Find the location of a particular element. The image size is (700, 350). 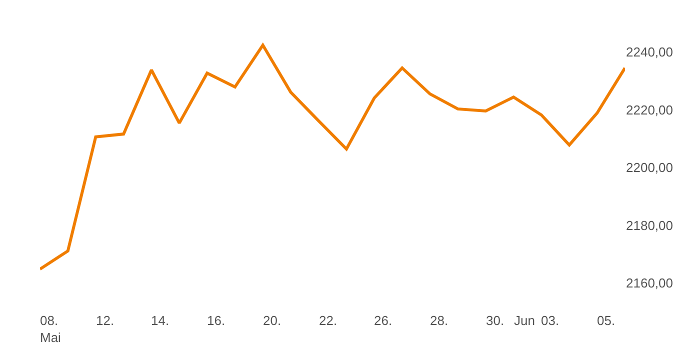

x-tick-label: 12. is located at coordinates (105, 320).